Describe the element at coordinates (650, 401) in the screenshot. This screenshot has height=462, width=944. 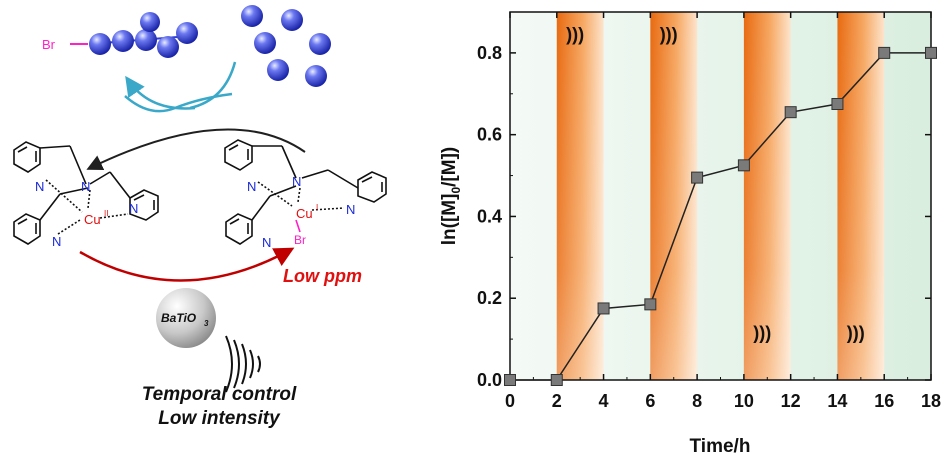
I see `x-tick-label: 6` at that location.